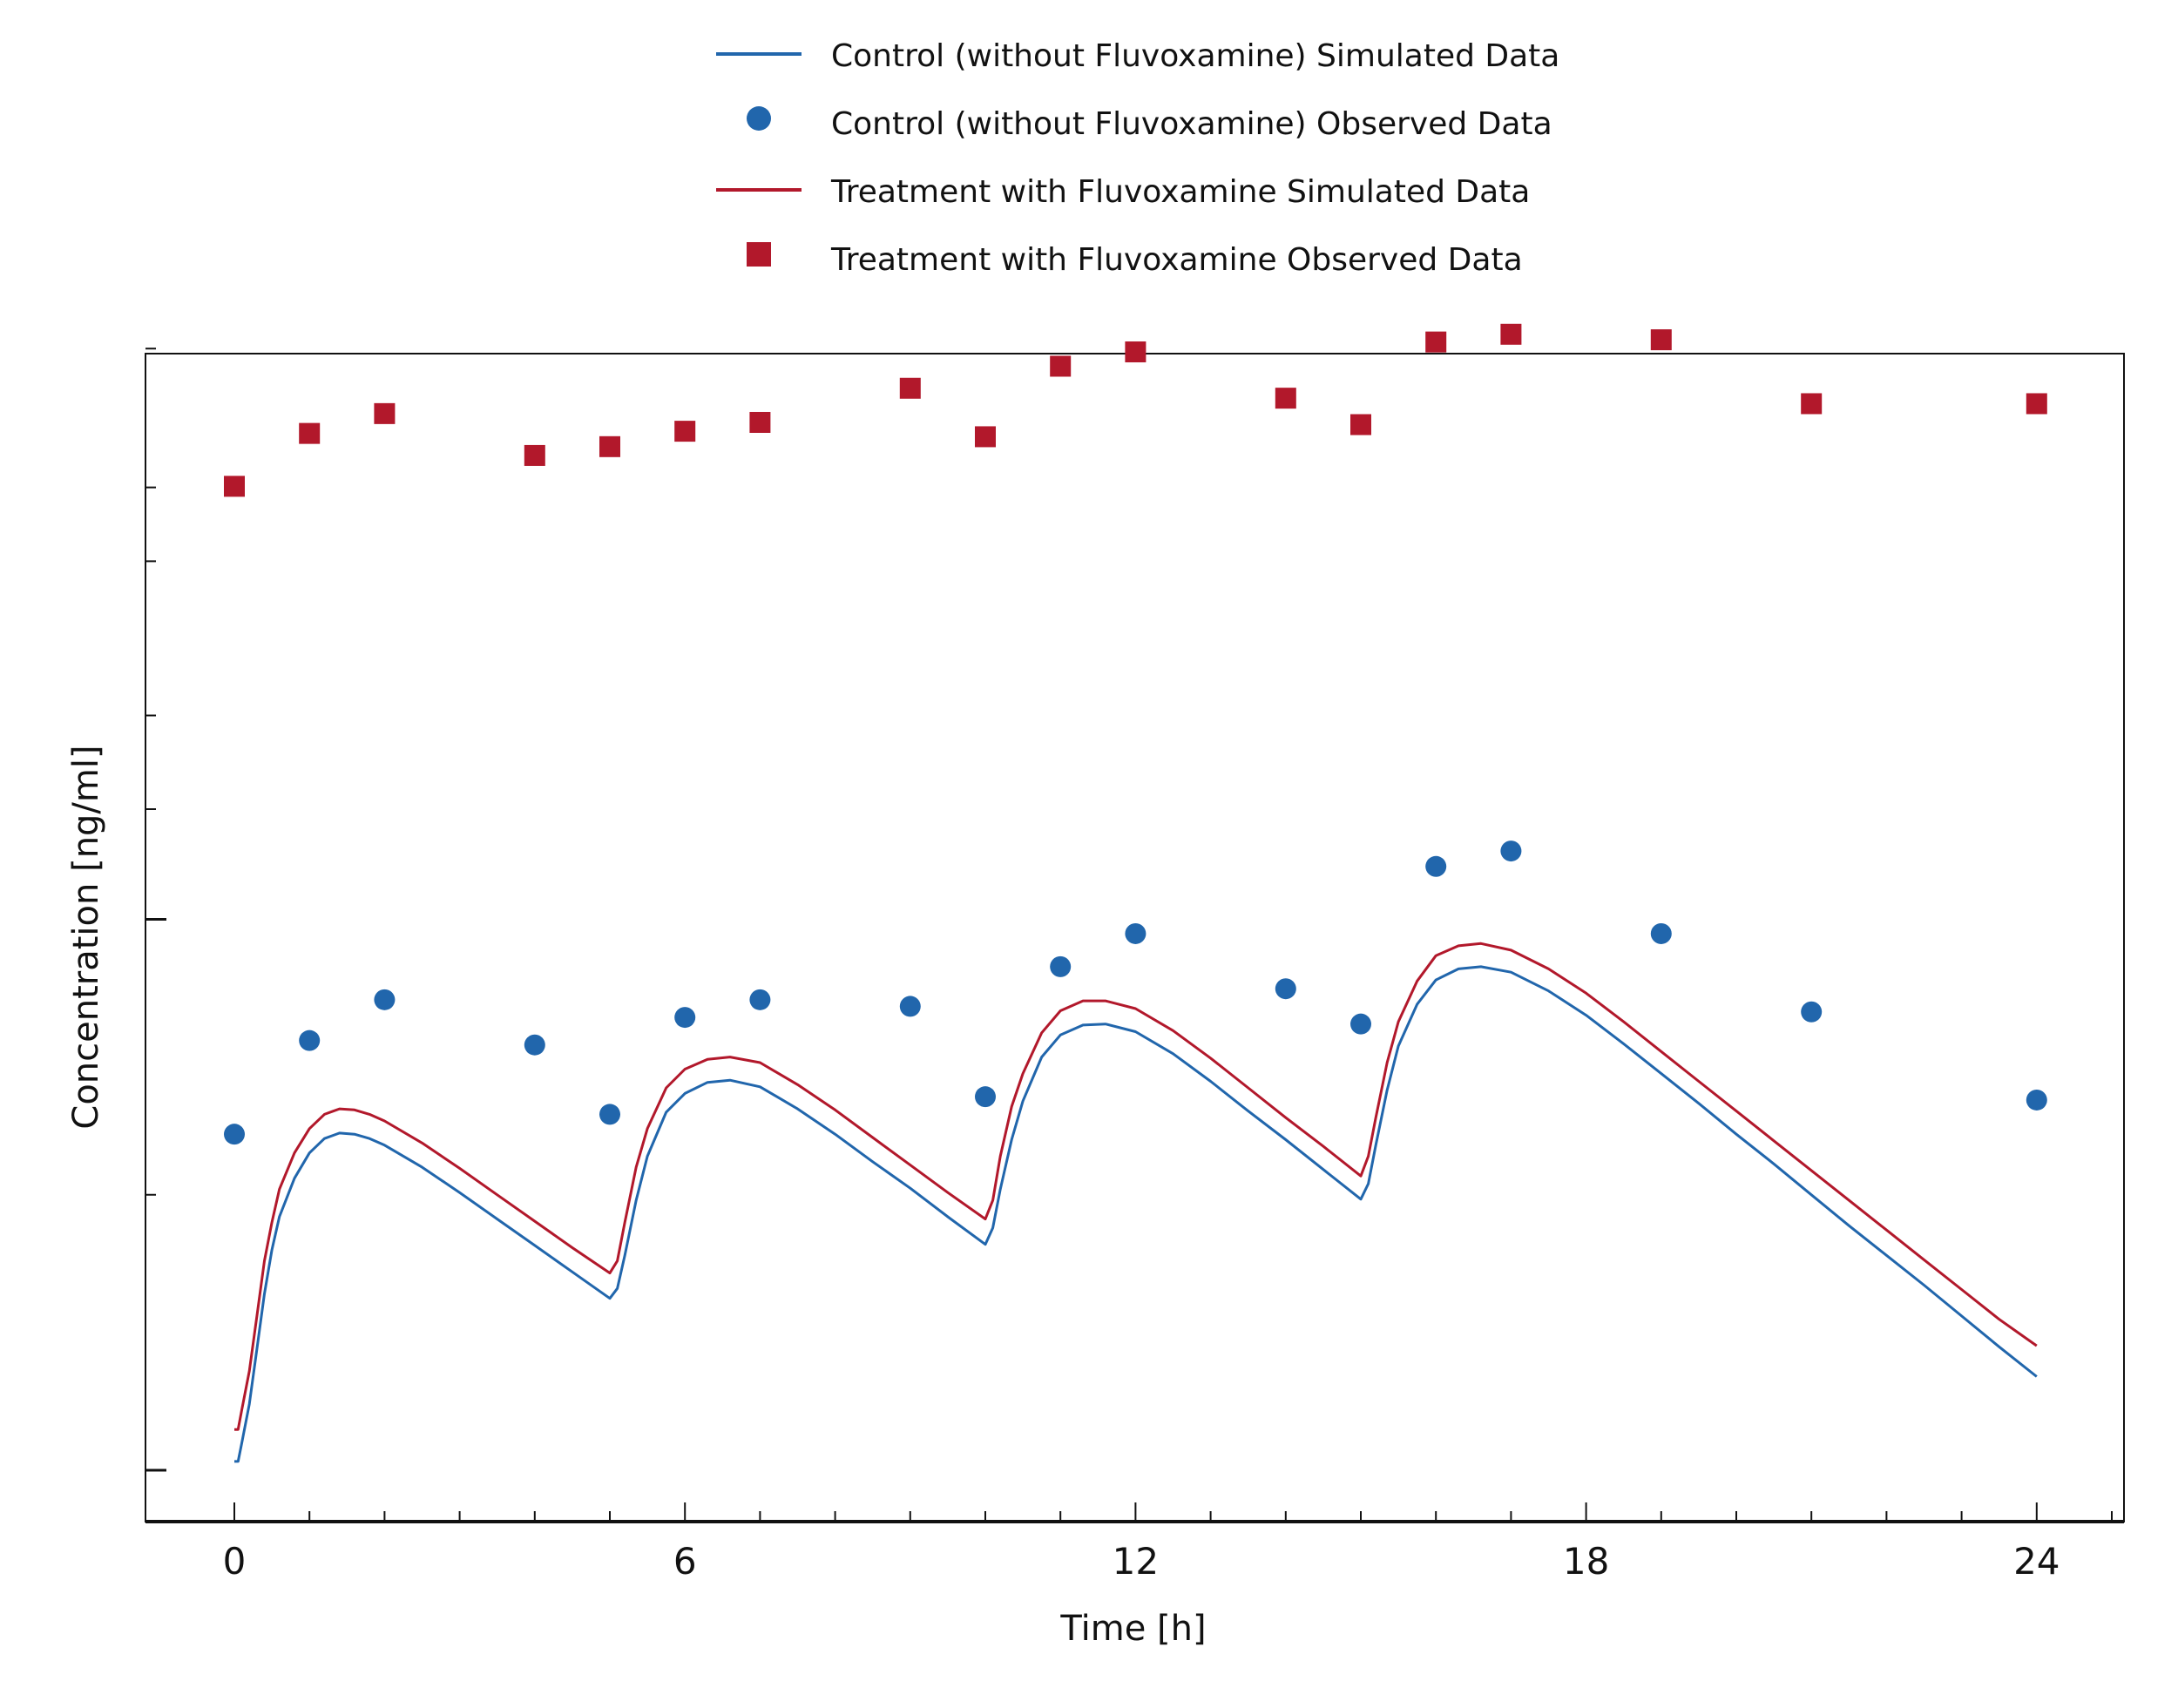  I want to click on x-tick-label: 18, so click(1586, 1561).